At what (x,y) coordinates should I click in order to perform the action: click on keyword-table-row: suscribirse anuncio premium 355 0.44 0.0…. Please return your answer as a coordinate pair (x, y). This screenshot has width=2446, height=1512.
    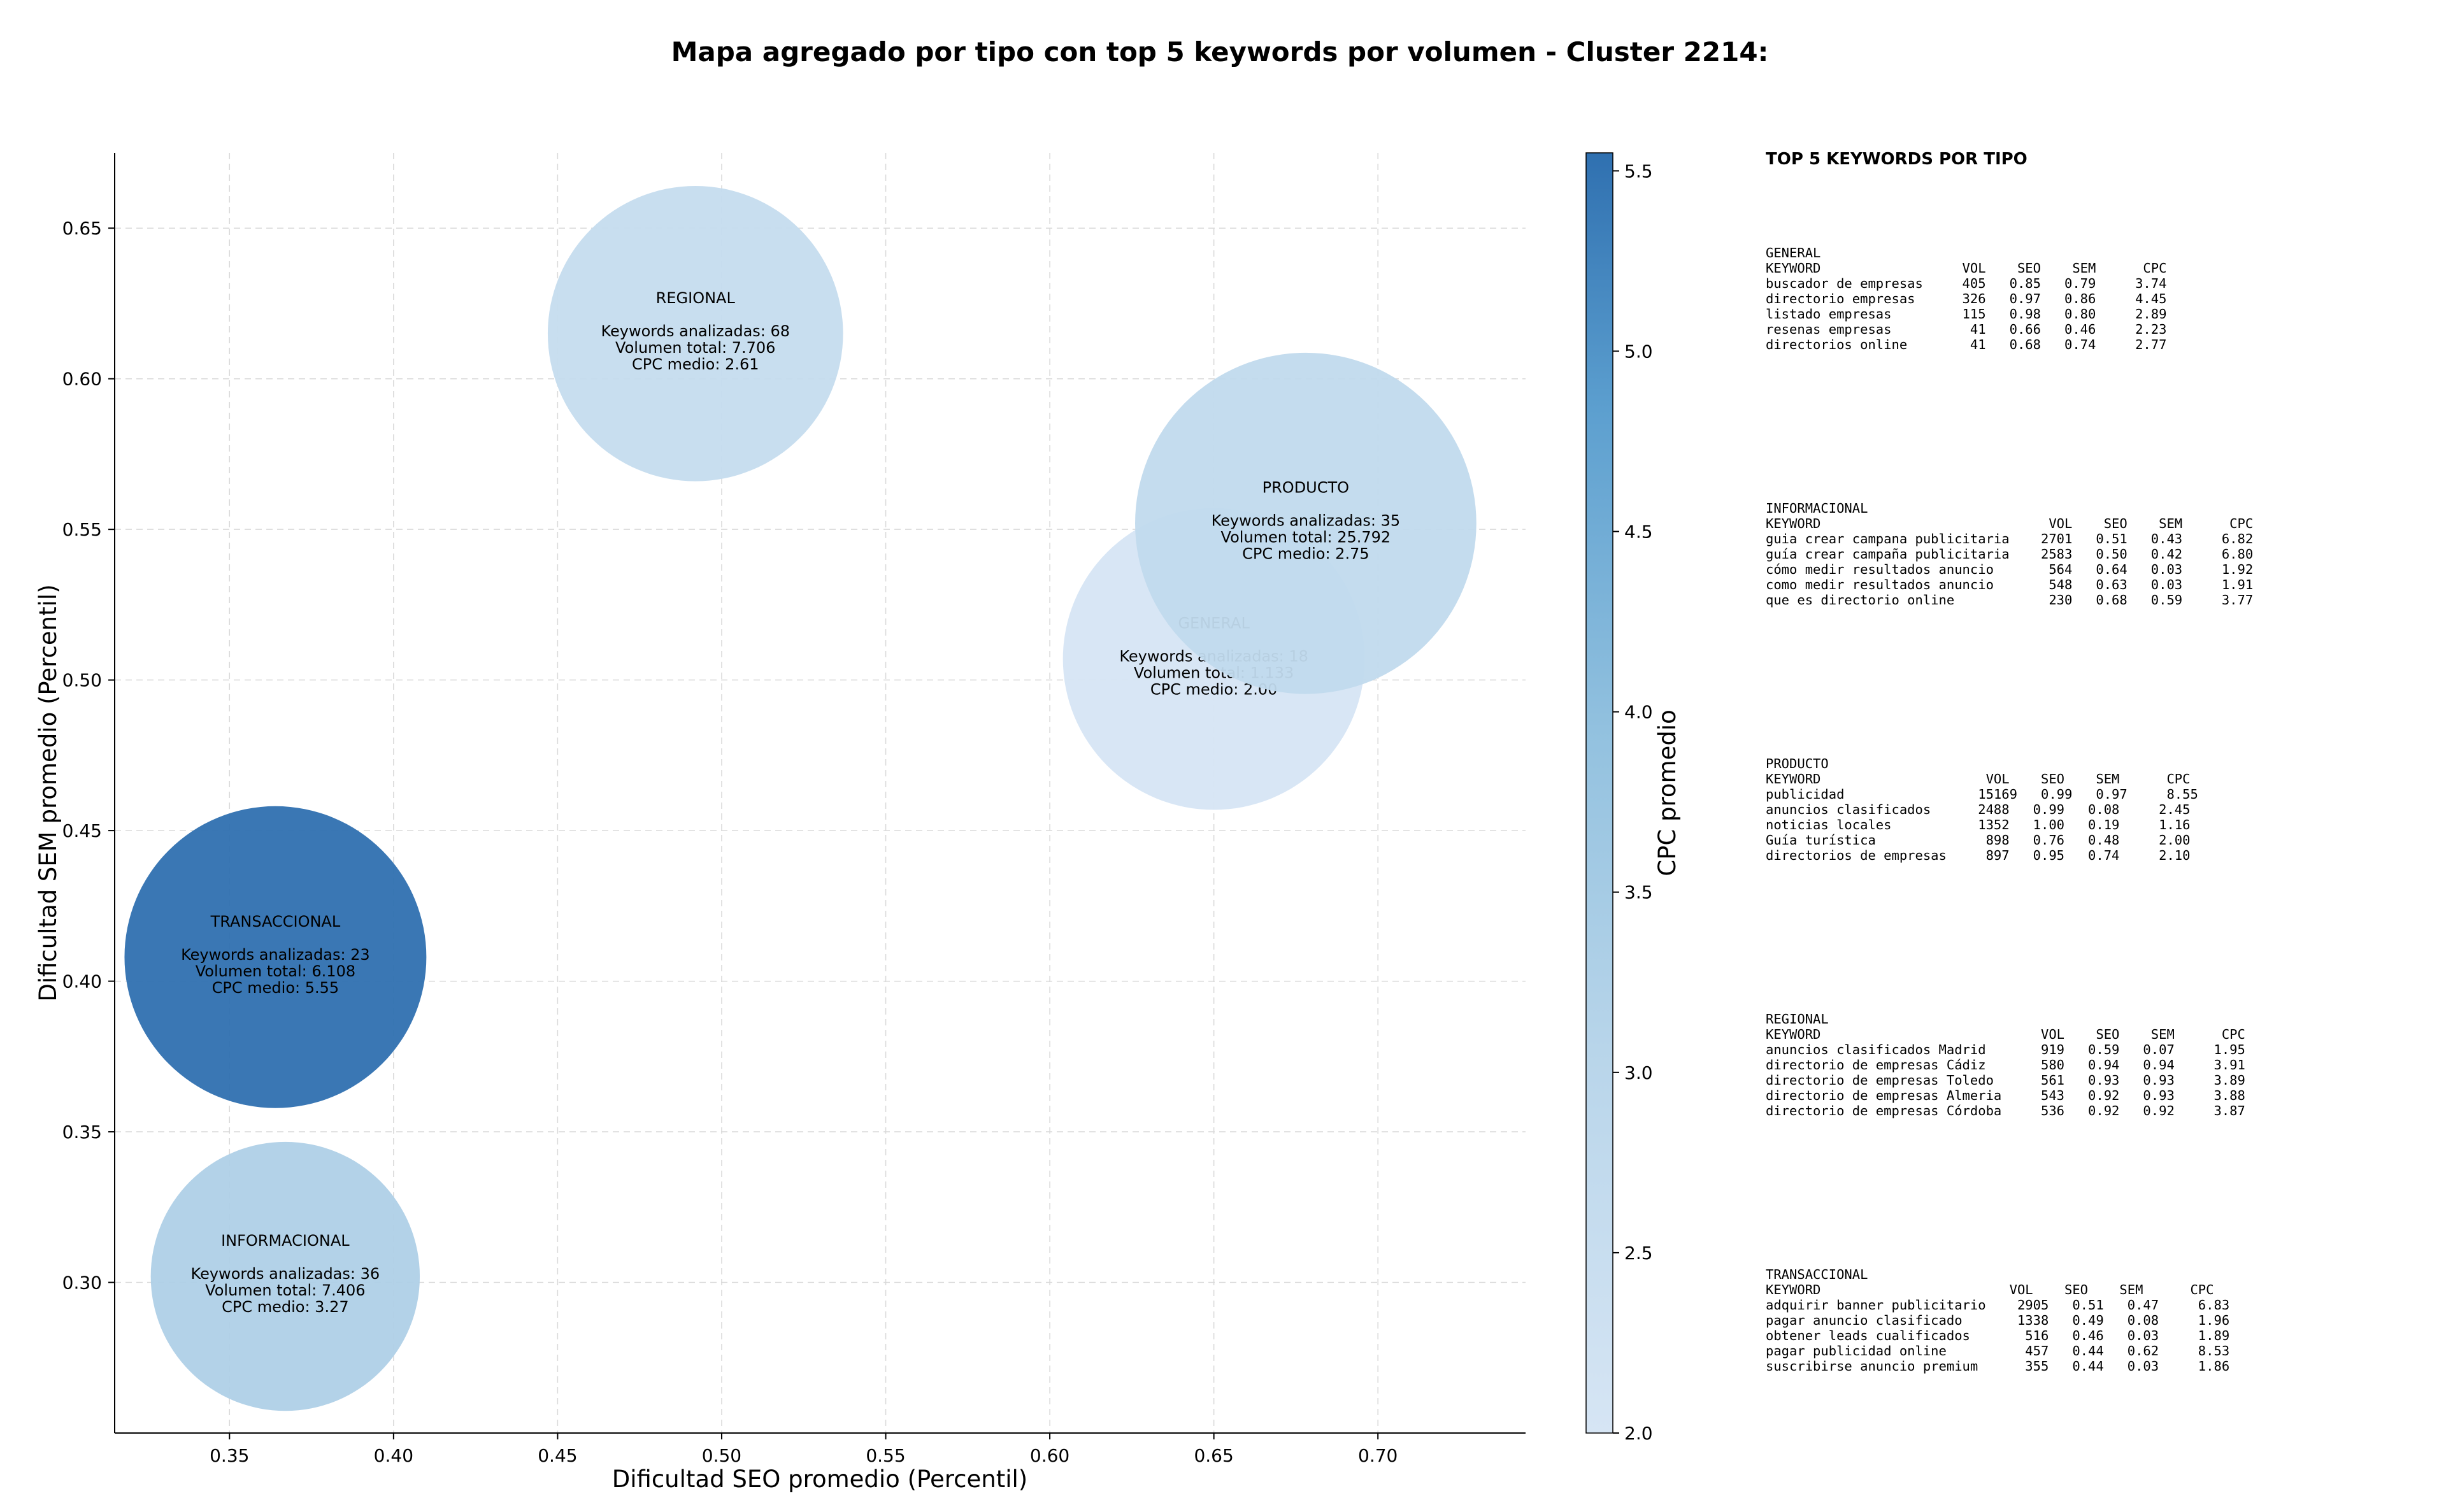
    Looking at the image, I should click on (1998, 1366).